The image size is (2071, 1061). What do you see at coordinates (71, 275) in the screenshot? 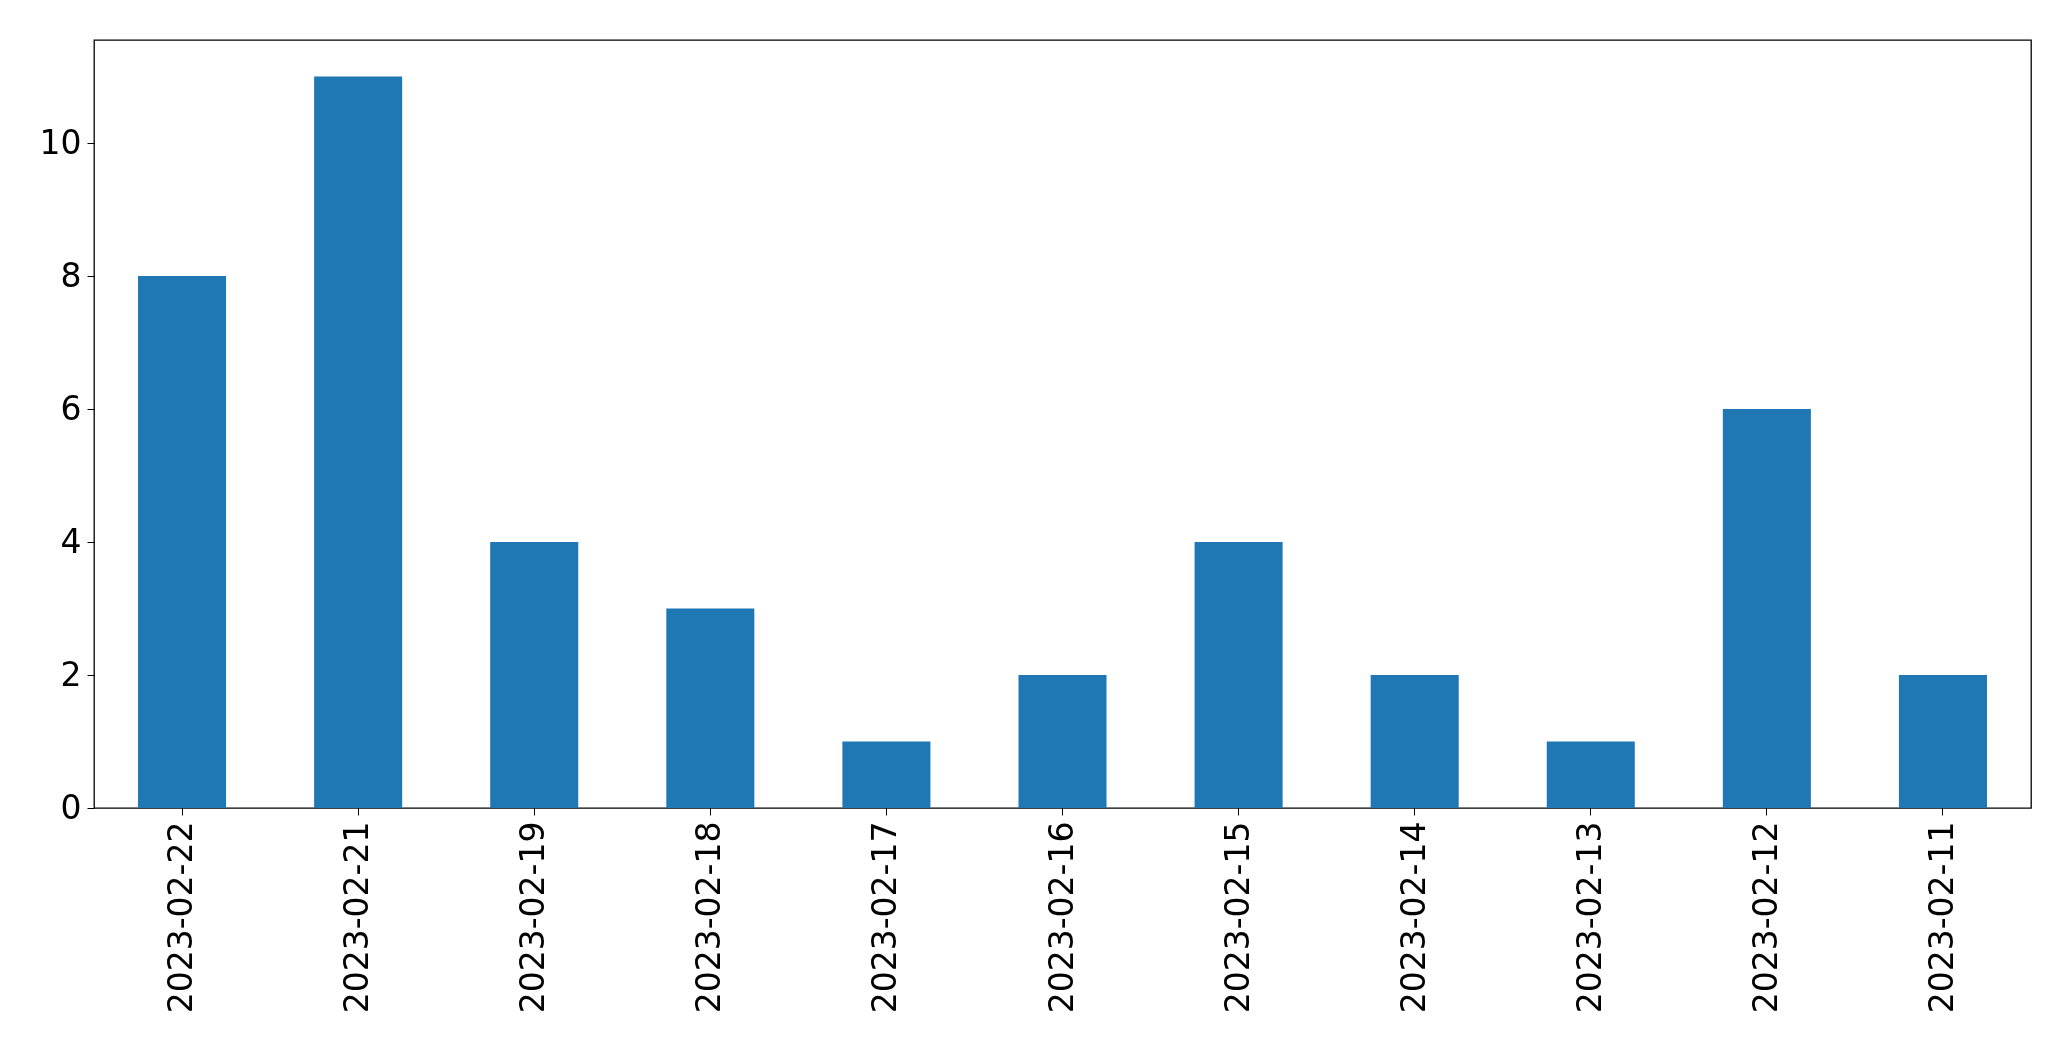
I see `y-tick-label: 8` at bounding box center [71, 275].